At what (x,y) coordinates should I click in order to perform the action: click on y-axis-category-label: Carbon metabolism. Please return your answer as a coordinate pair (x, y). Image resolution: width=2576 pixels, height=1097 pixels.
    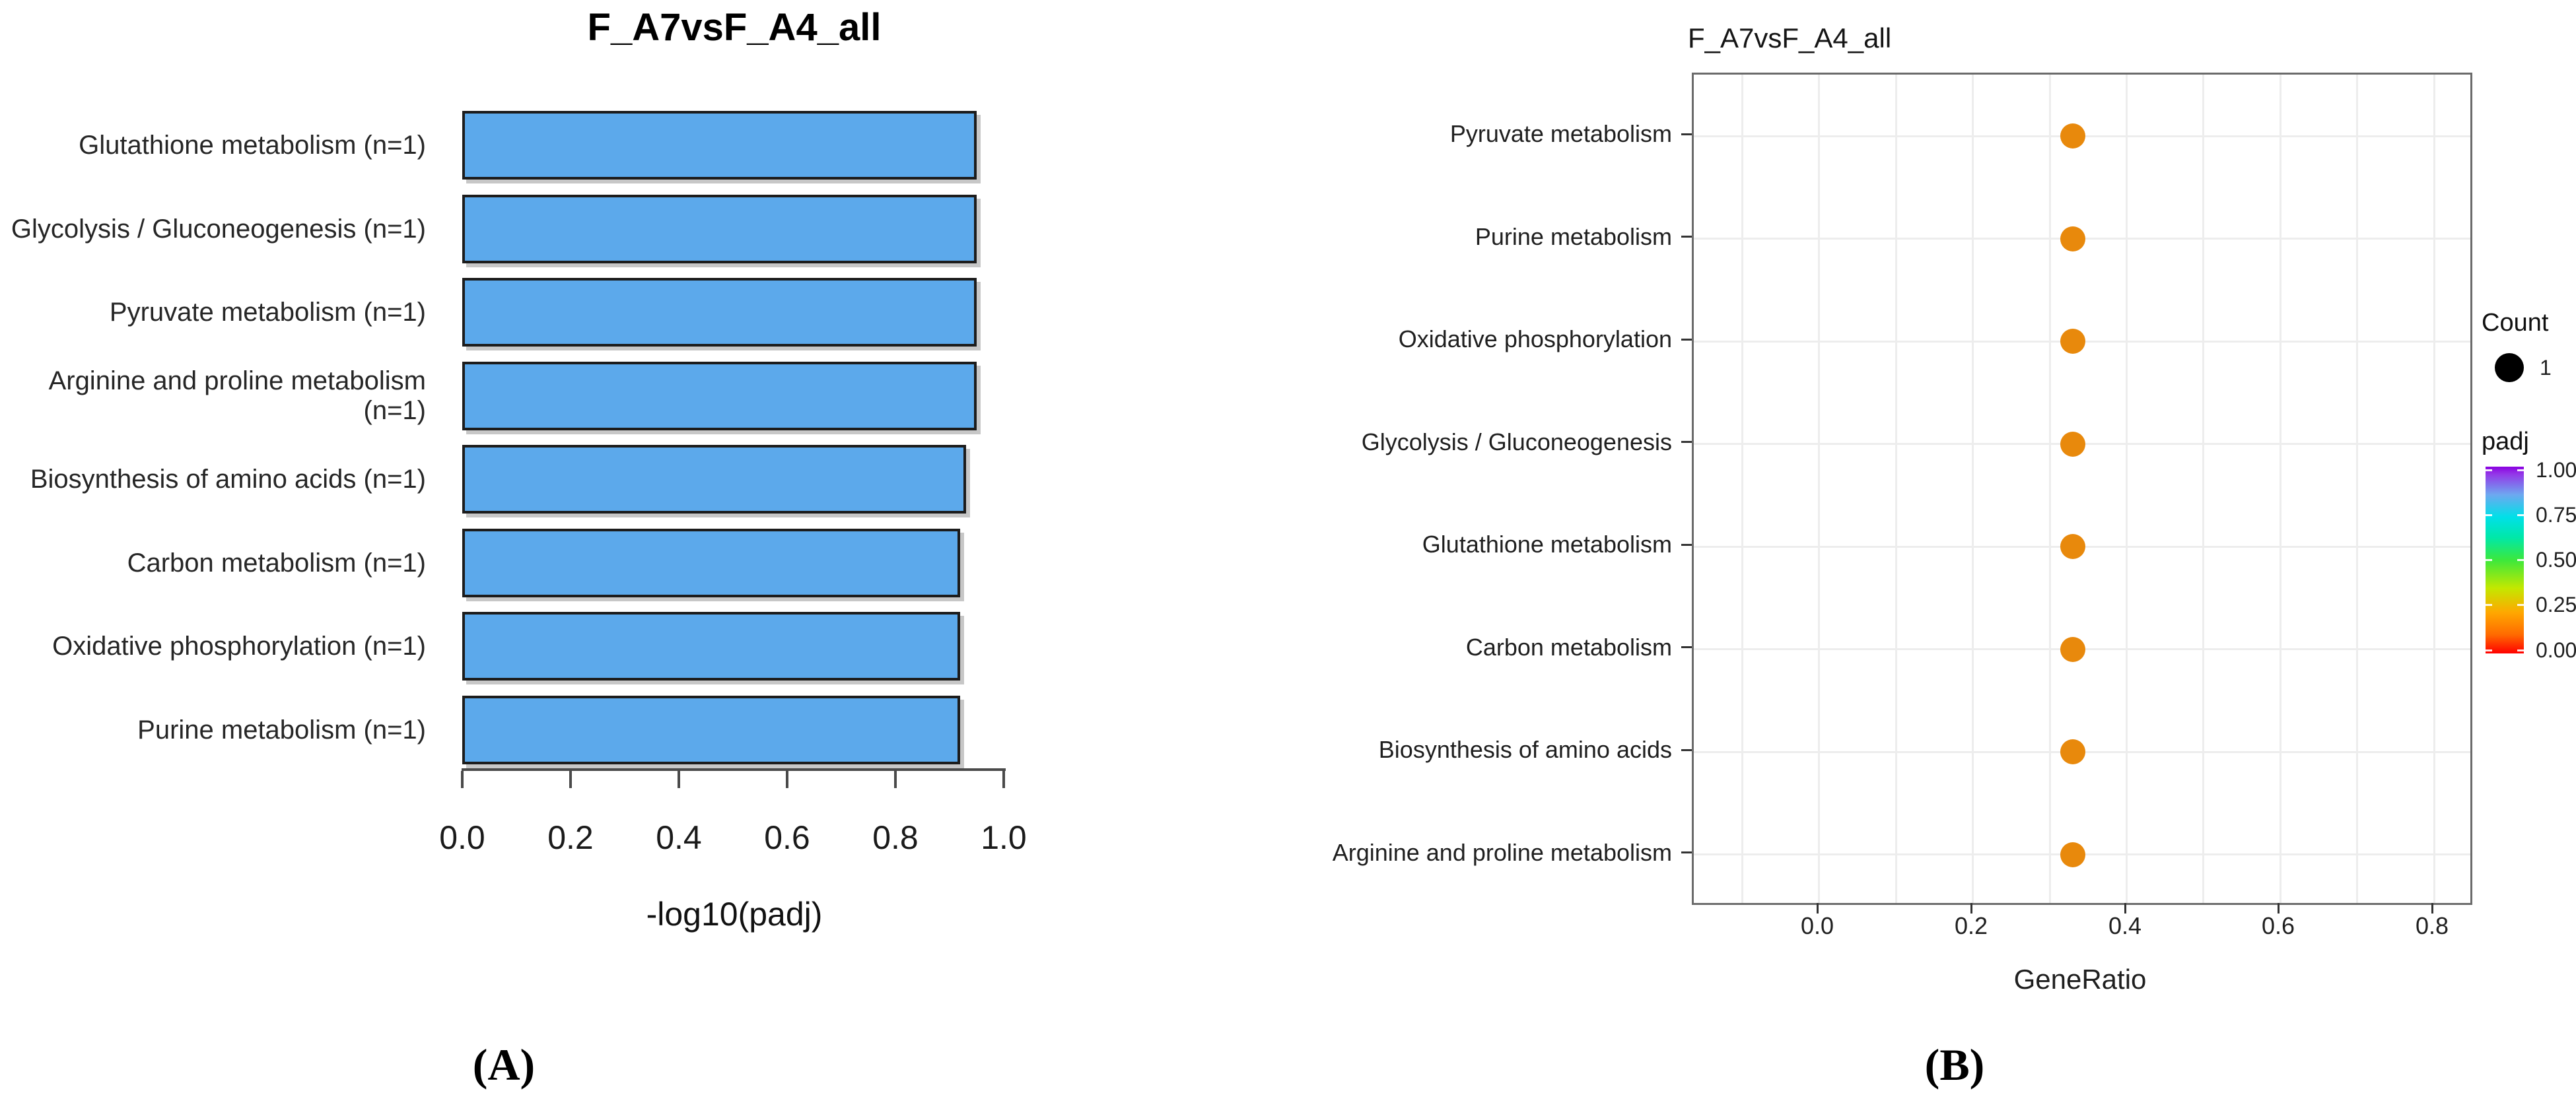
    Looking at the image, I should click on (1569, 647).